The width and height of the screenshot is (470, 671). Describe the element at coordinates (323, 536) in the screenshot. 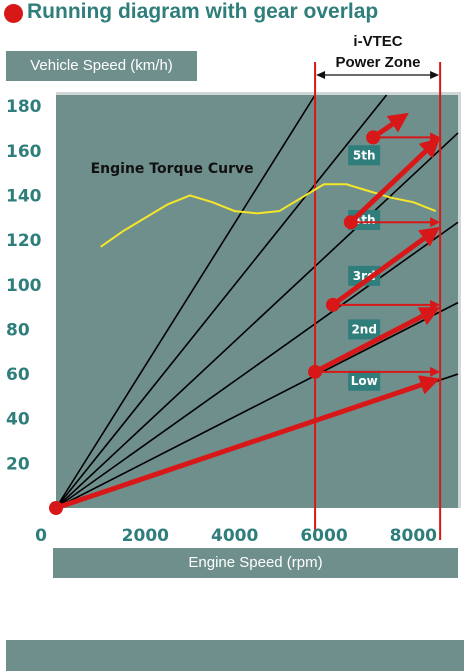

I see `x-tick-label-6000: 6000` at that location.